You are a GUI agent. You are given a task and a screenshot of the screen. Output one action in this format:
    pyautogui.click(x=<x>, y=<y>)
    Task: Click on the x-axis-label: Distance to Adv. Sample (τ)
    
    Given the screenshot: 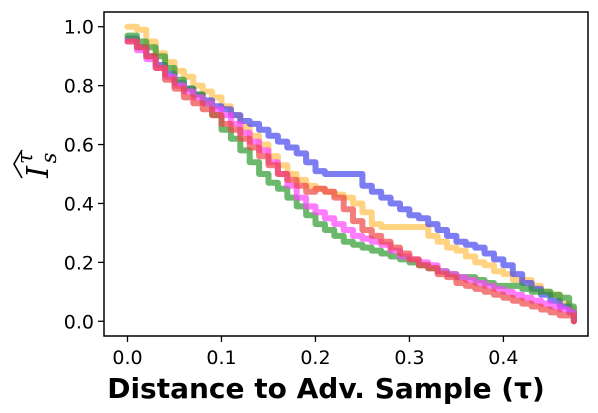 What is the action you would take?
    pyautogui.click(x=326, y=388)
    